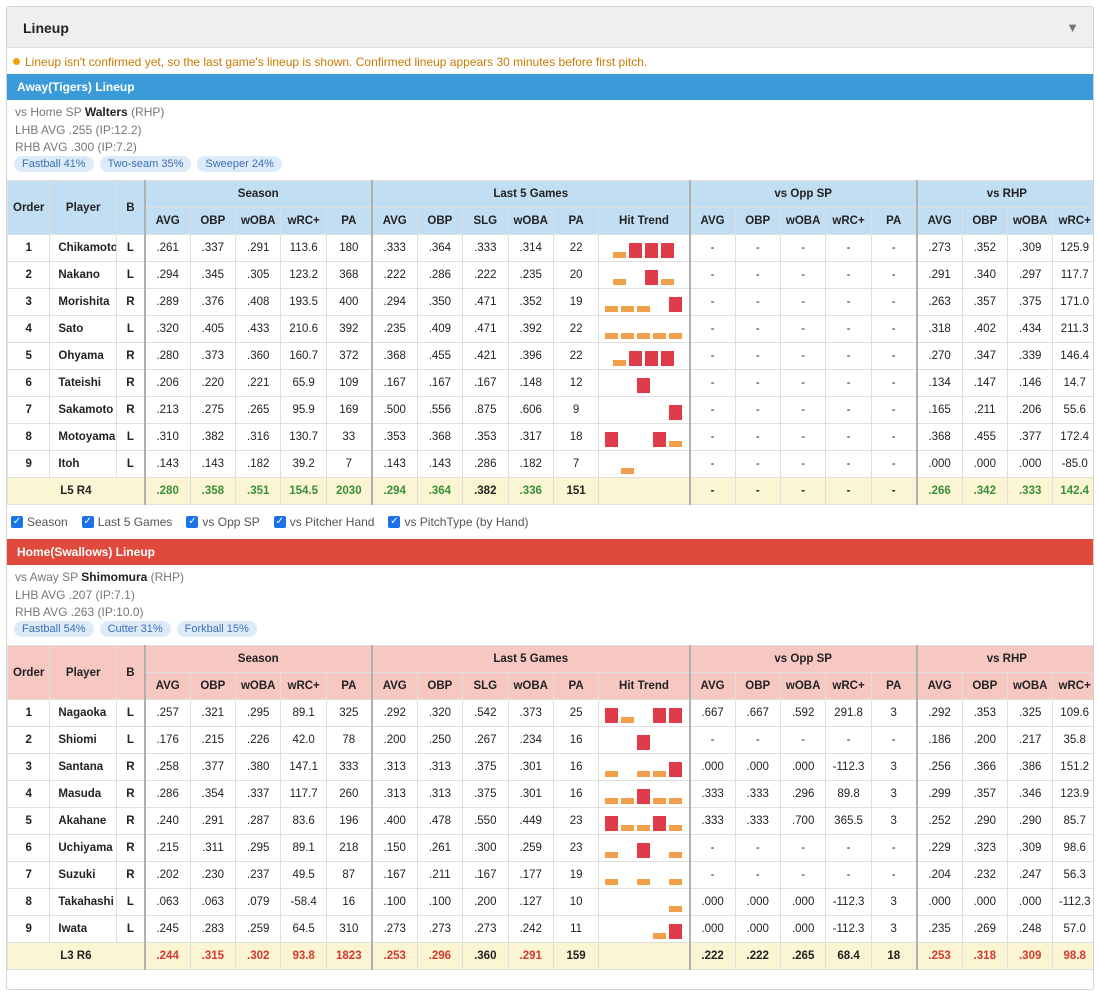 The width and height of the screenshot is (1098, 993). I want to click on pitch-pill: Sweeper 24%, so click(239, 164).